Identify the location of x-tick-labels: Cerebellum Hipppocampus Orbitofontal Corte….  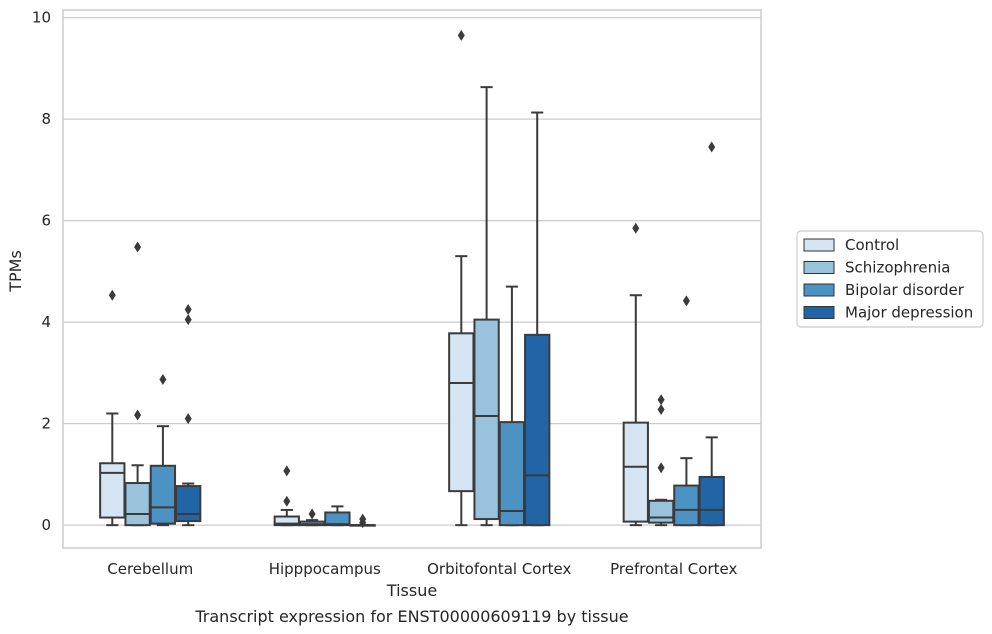
(422, 569).